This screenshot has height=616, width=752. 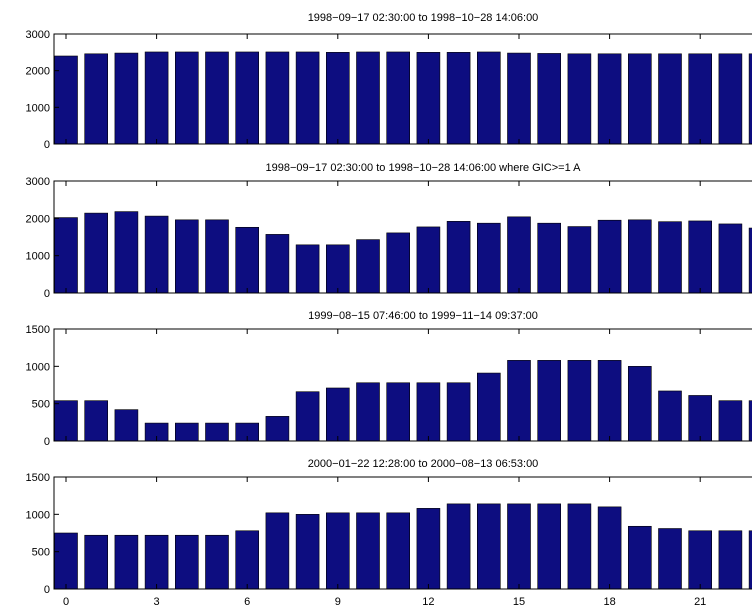 I want to click on x-tick-label: 12, so click(x=428, y=602).